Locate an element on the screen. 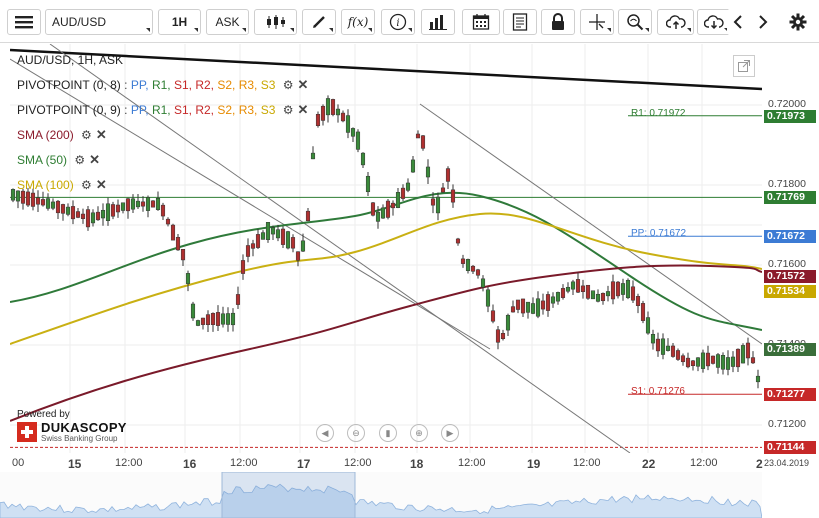  price-level-box: 0.71572 is located at coordinates (790, 277).